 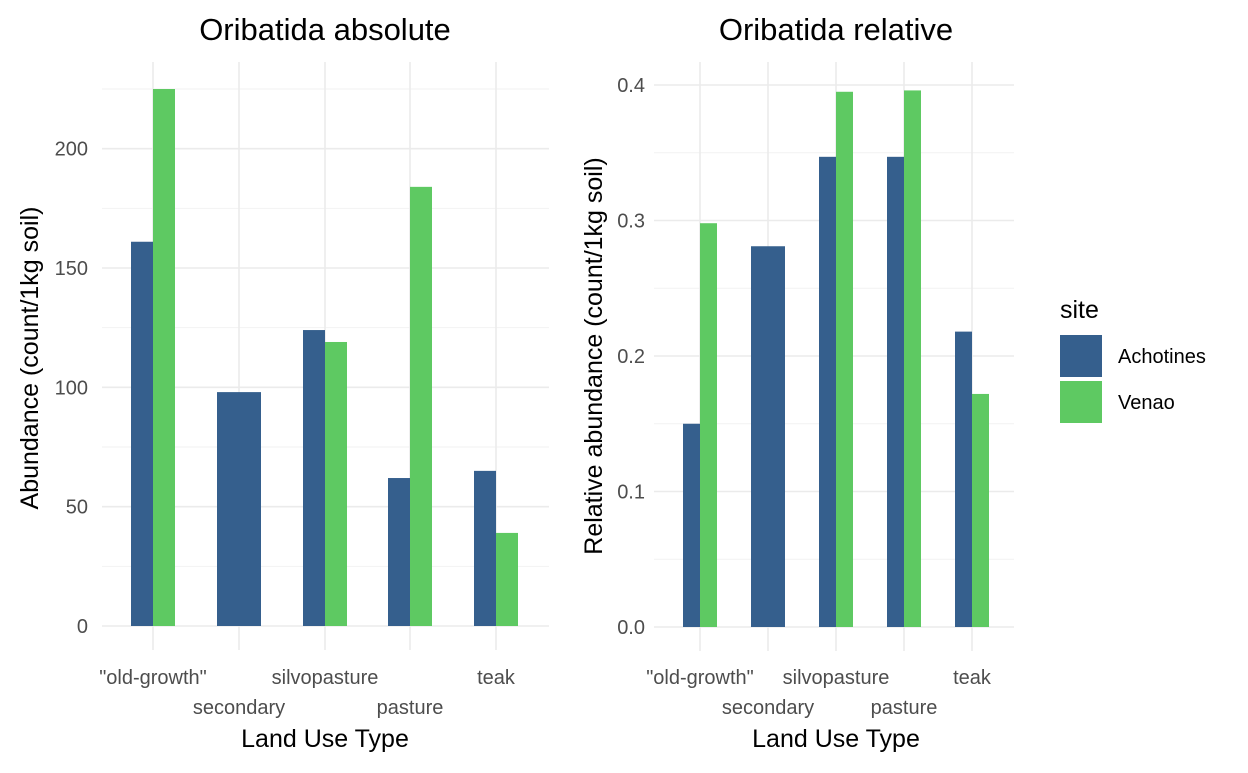 What do you see at coordinates (82, 627) in the screenshot?
I see `y-tick-label: 0` at bounding box center [82, 627].